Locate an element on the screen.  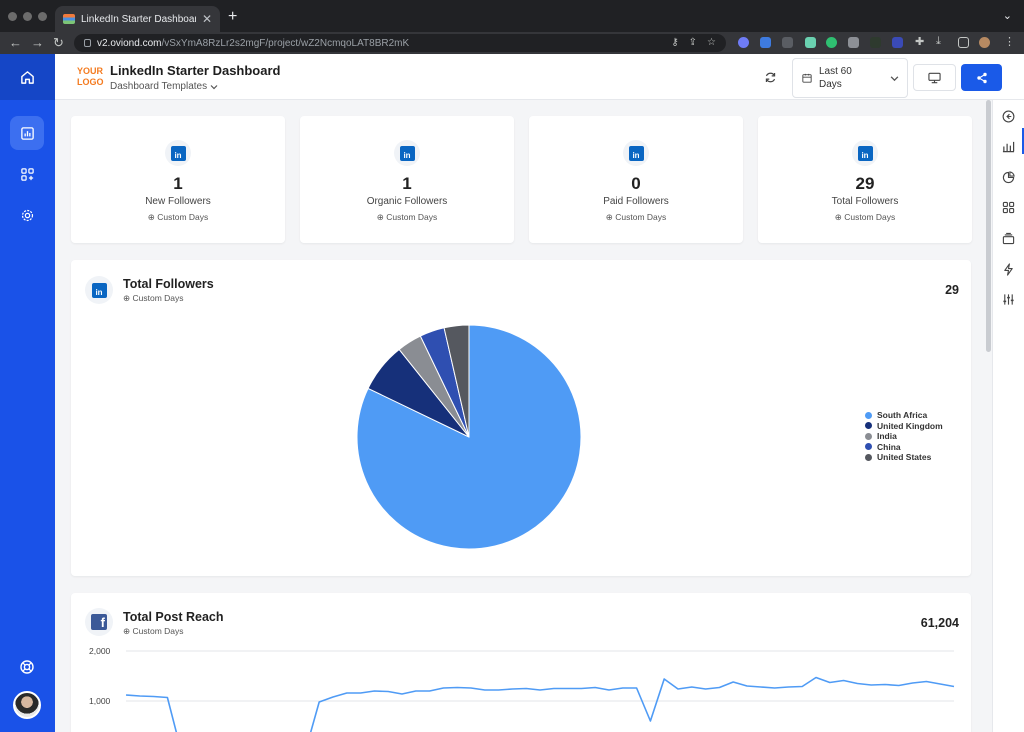
extension-7-icon is located at coordinates (875, 42).